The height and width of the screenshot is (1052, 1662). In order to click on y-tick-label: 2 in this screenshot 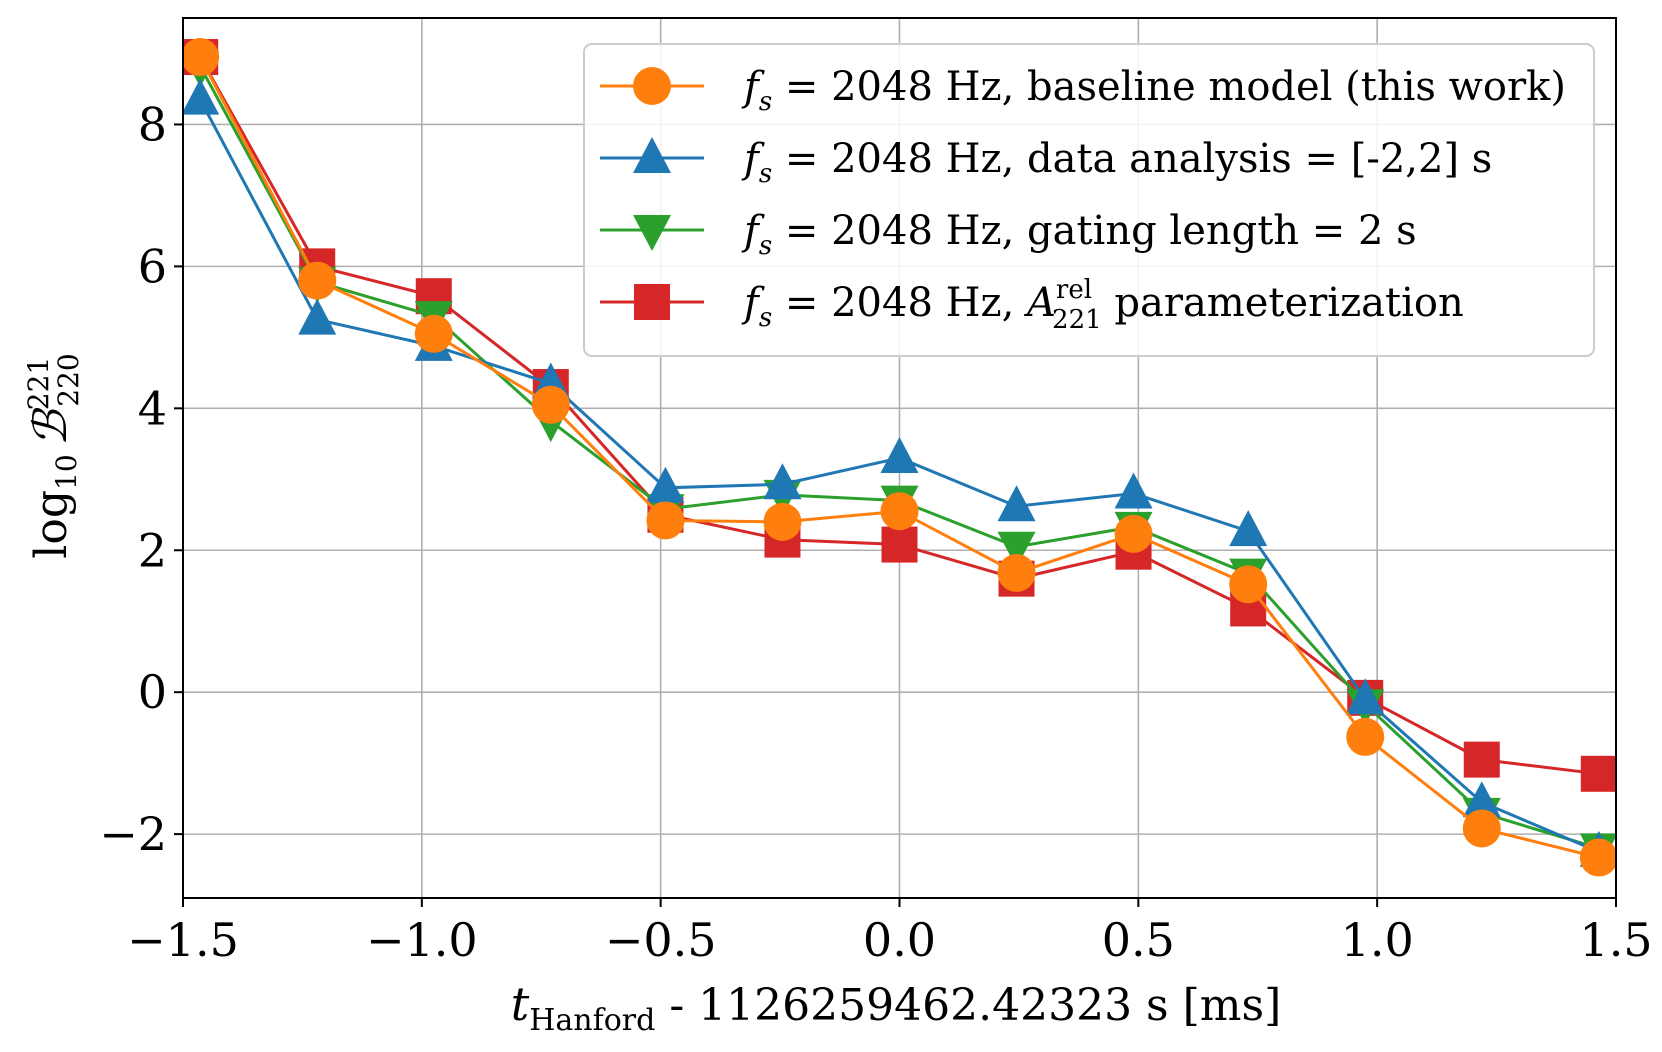, I will do `click(152, 550)`.